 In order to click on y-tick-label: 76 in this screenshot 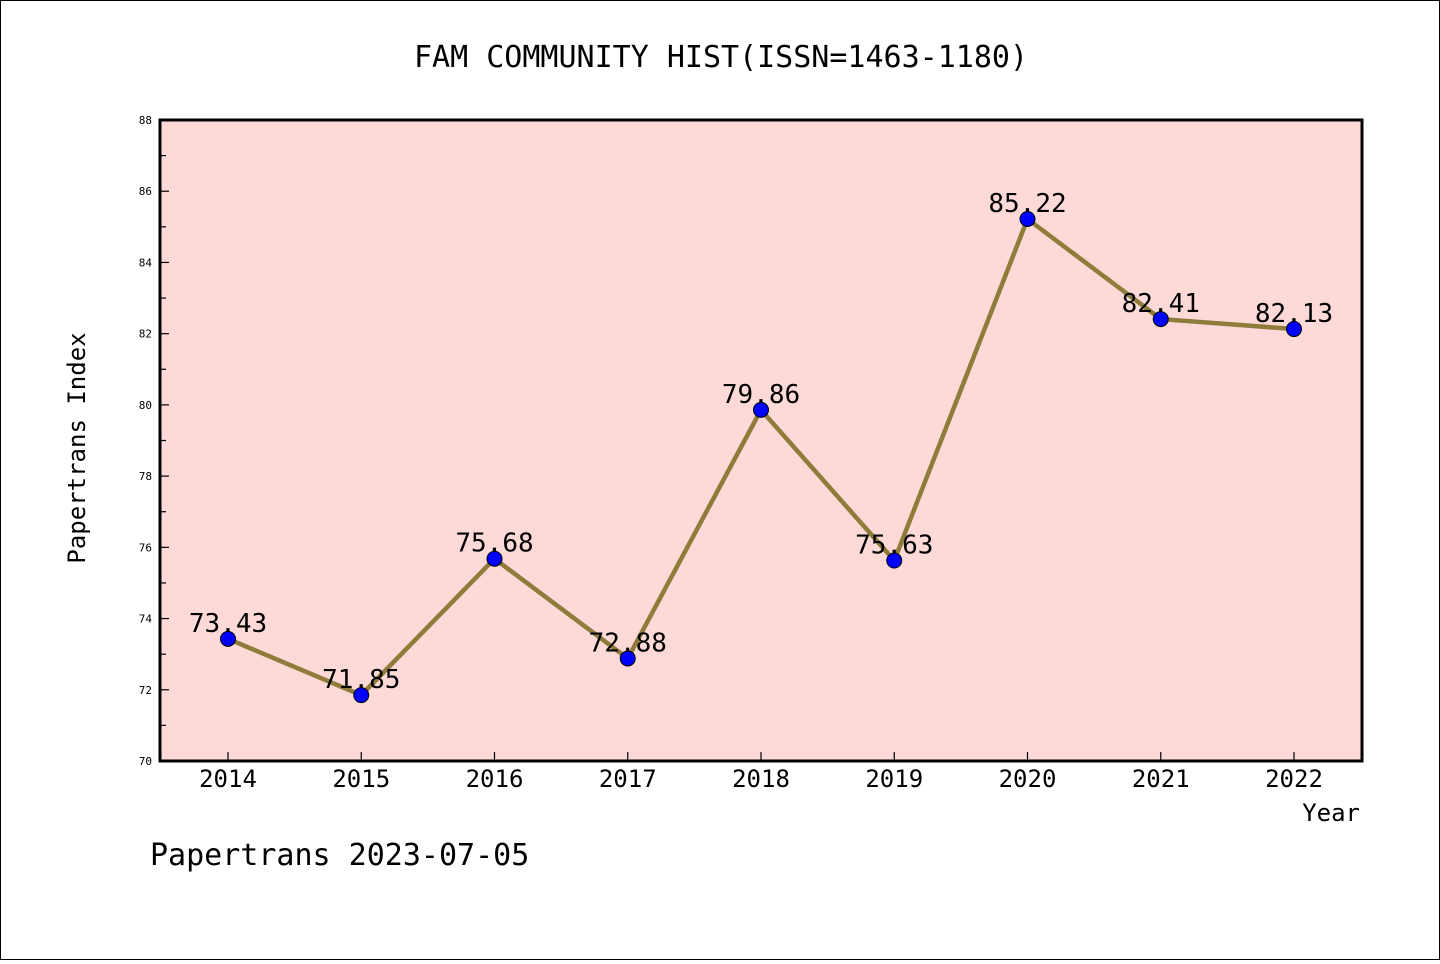, I will do `click(145, 547)`.